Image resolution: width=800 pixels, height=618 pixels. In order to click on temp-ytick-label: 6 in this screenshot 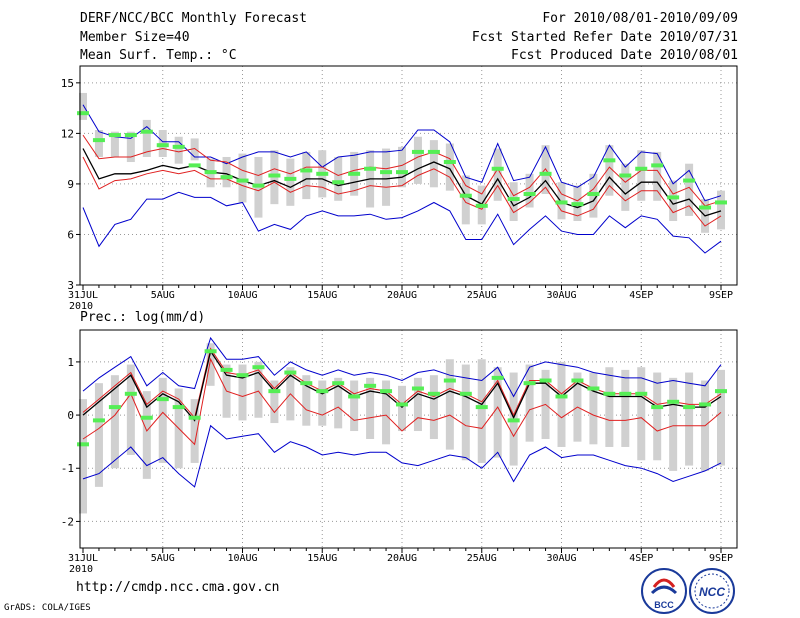, I will do `click(70, 234)`.